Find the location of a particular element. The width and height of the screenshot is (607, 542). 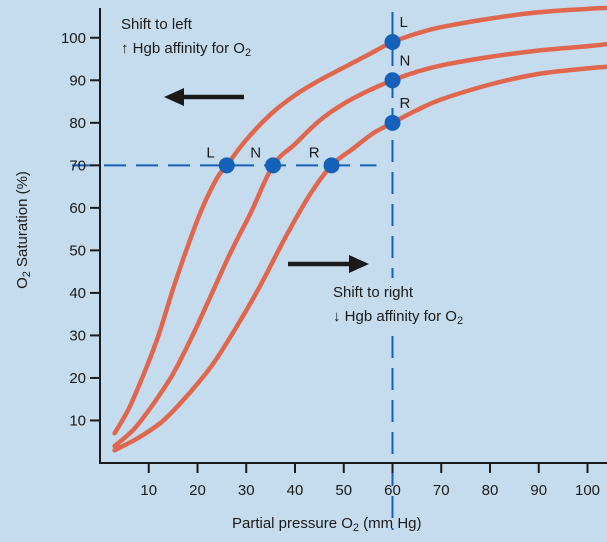

x-tick-label-100: 100 is located at coordinates (587, 490).